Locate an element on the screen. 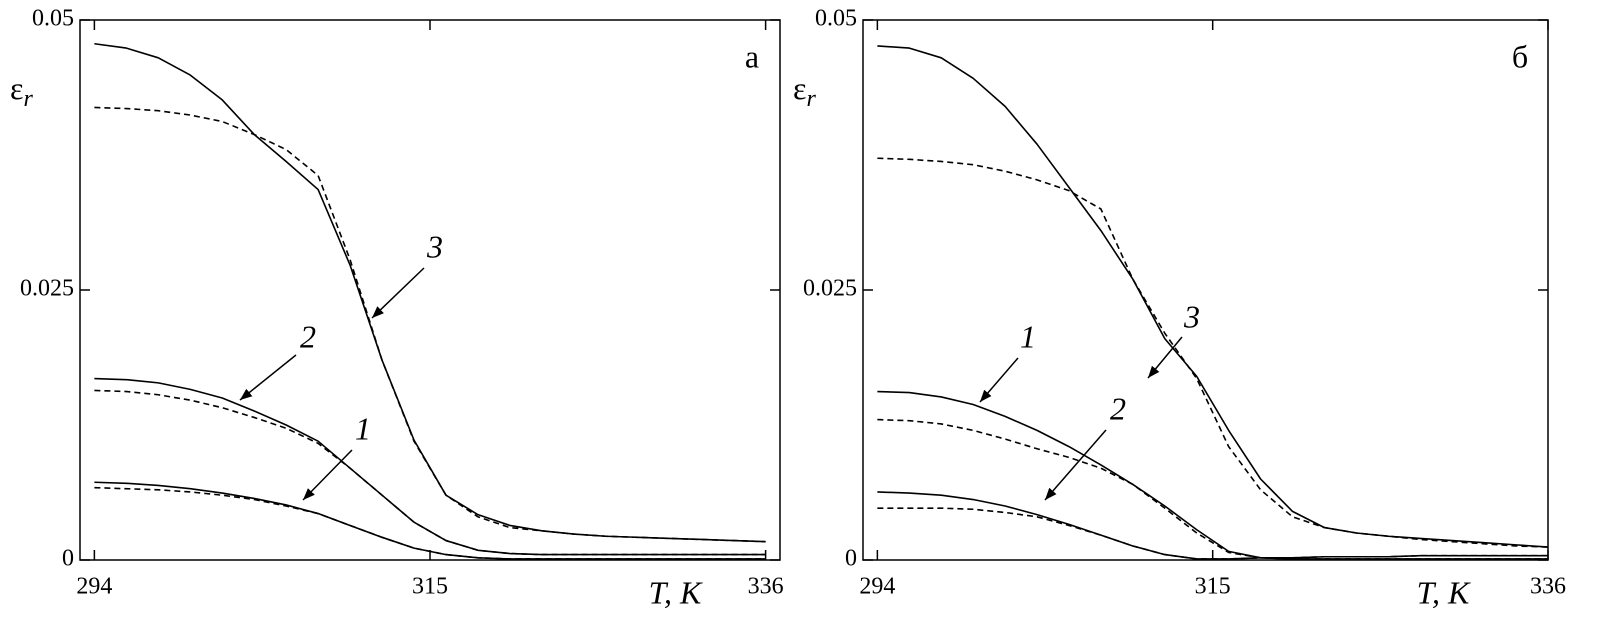 This screenshot has width=1606, height=644. panel-label: б is located at coordinates (1520, 56).